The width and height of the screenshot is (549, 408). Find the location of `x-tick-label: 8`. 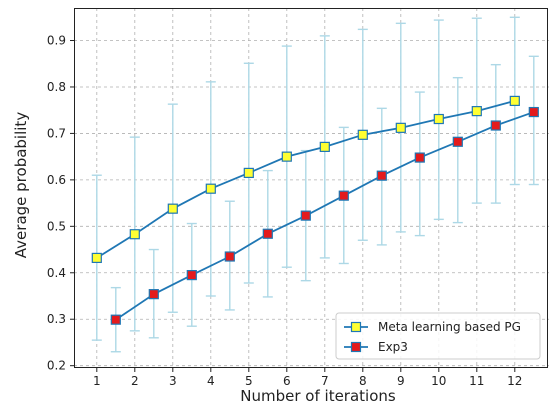

x-tick-label: 8 is located at coordinates (363, 381).